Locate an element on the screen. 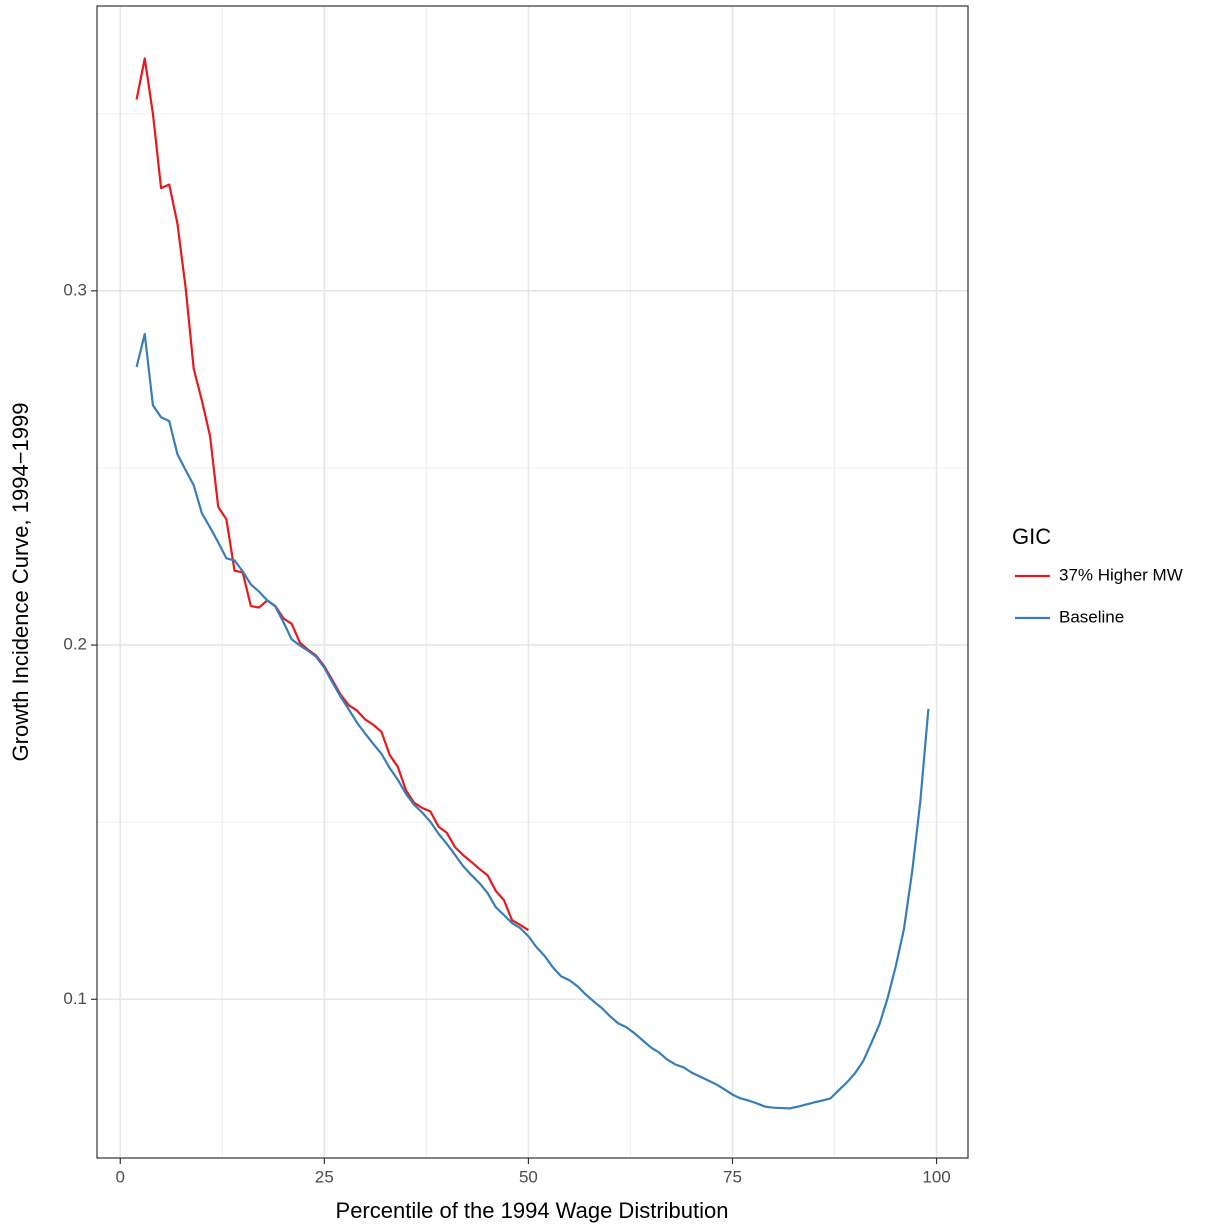  x-tick-label: 75 is located at coordinates (732, 1176).